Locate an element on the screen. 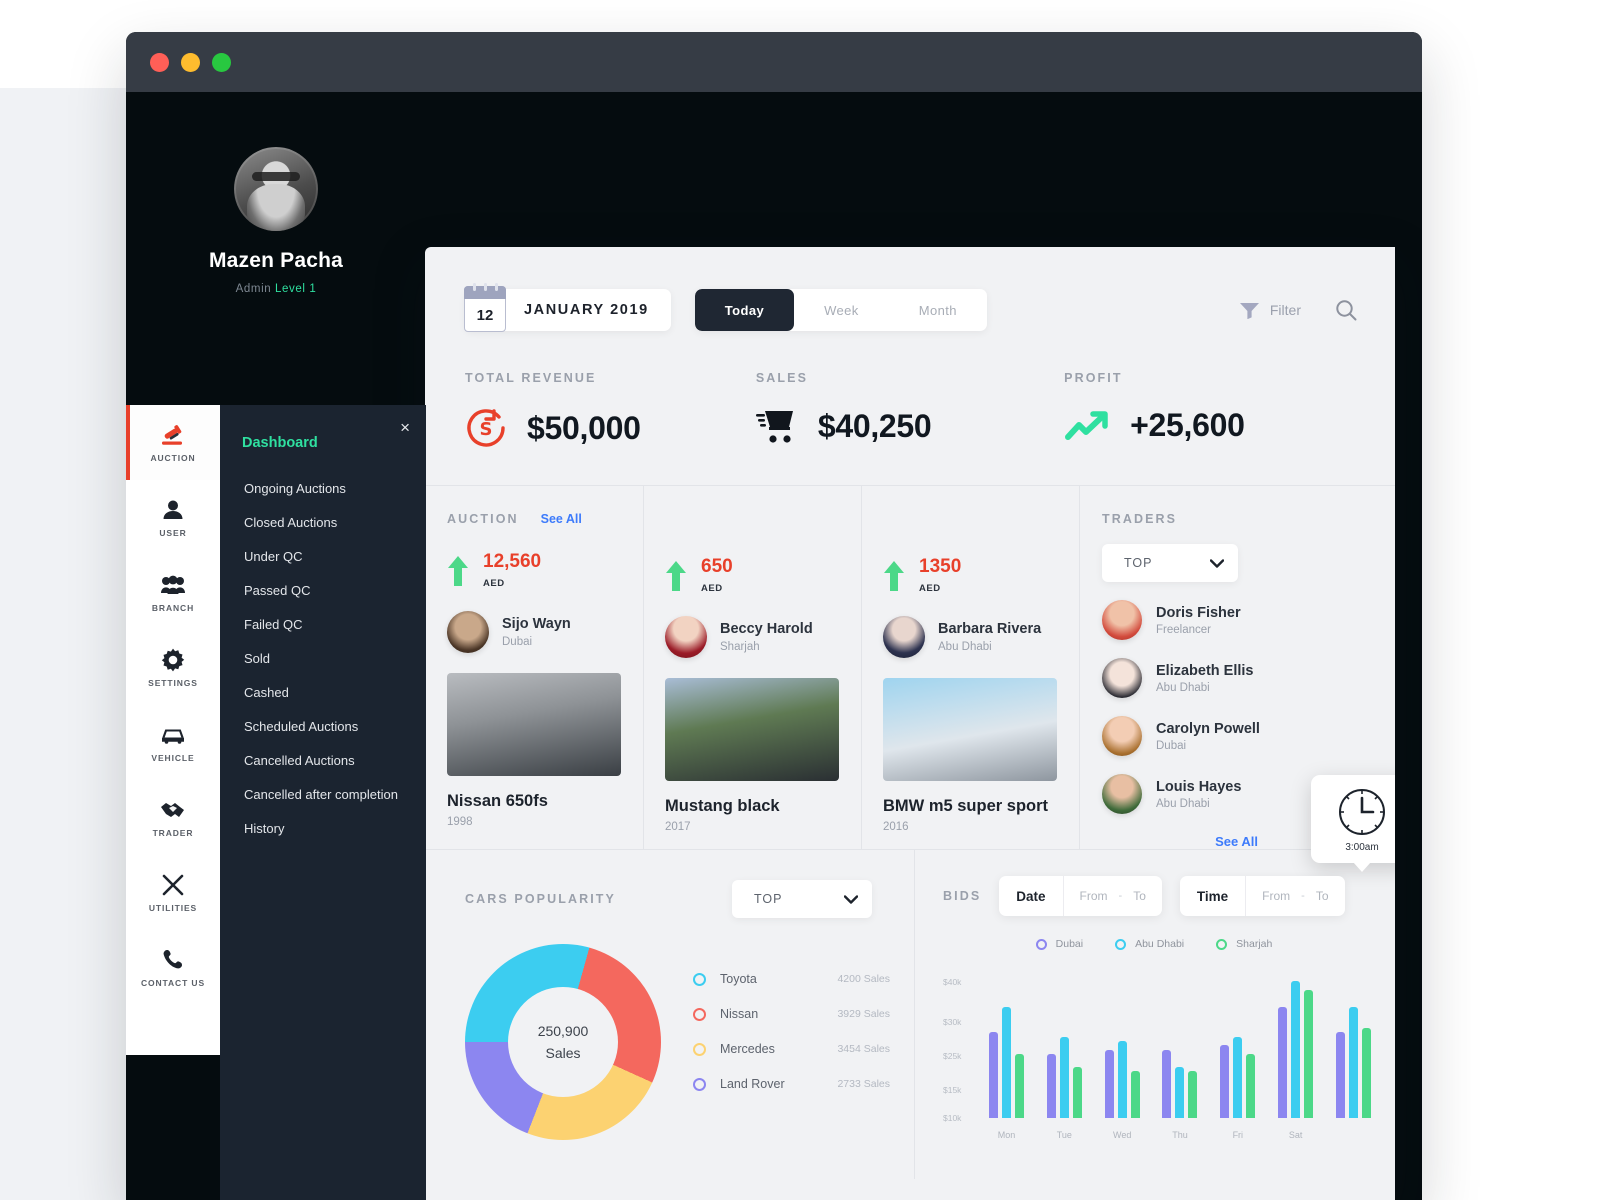 This screenshot has width=1600, height=1200. window-minimize-button is located at coordinates (190, 62).